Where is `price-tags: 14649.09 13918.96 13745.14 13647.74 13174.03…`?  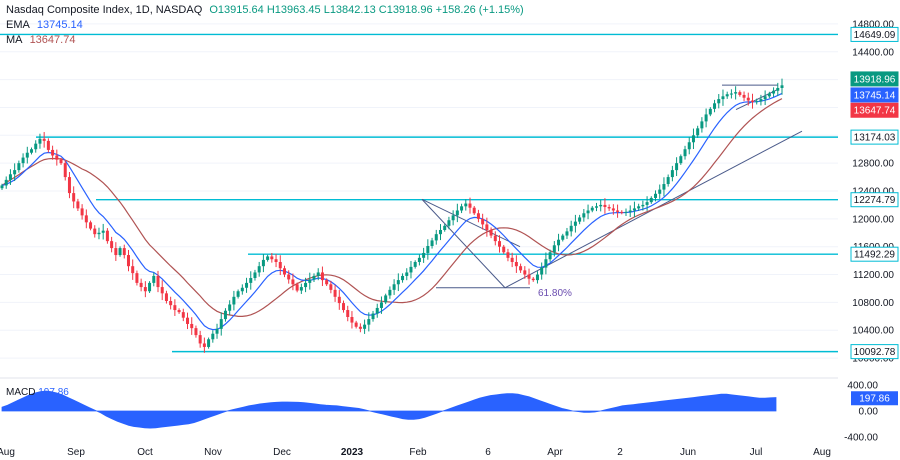 price-tags: 14649.09 13918.96 13745.14 13647.74 13174.03… is located at coordinates (874, 193).